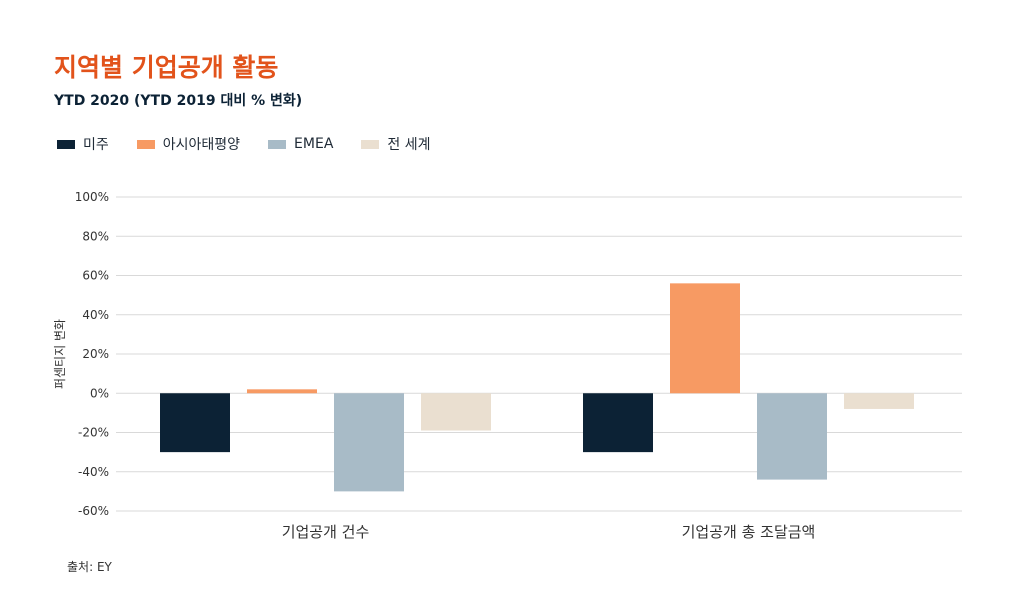  Describe the element at coordinates (326, 532) in the screenshot. I see `category-label: 기업공개 건수` at that location.